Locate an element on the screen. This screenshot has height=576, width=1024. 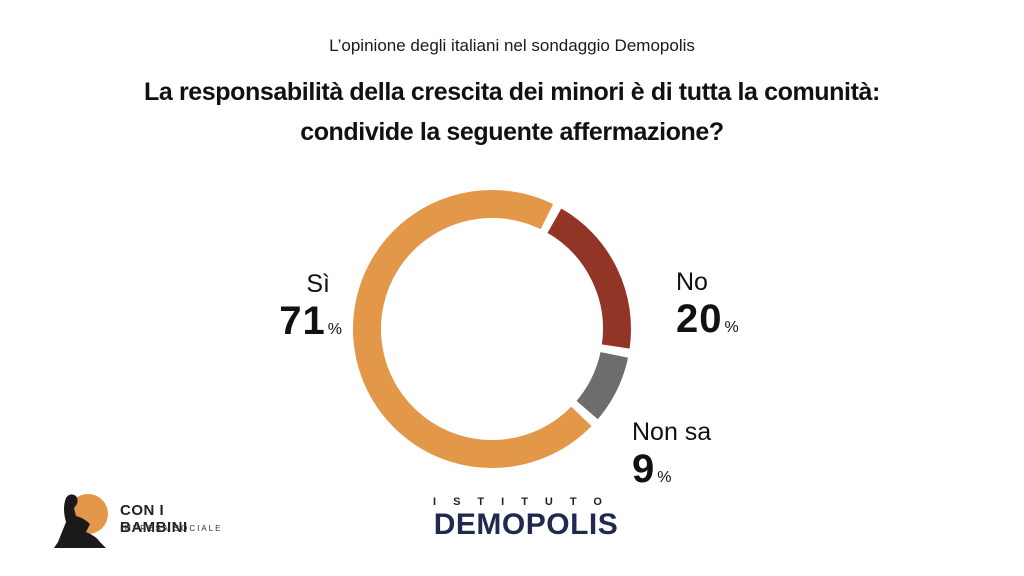
label-no-unit: % is located at coordinates (731, 327).